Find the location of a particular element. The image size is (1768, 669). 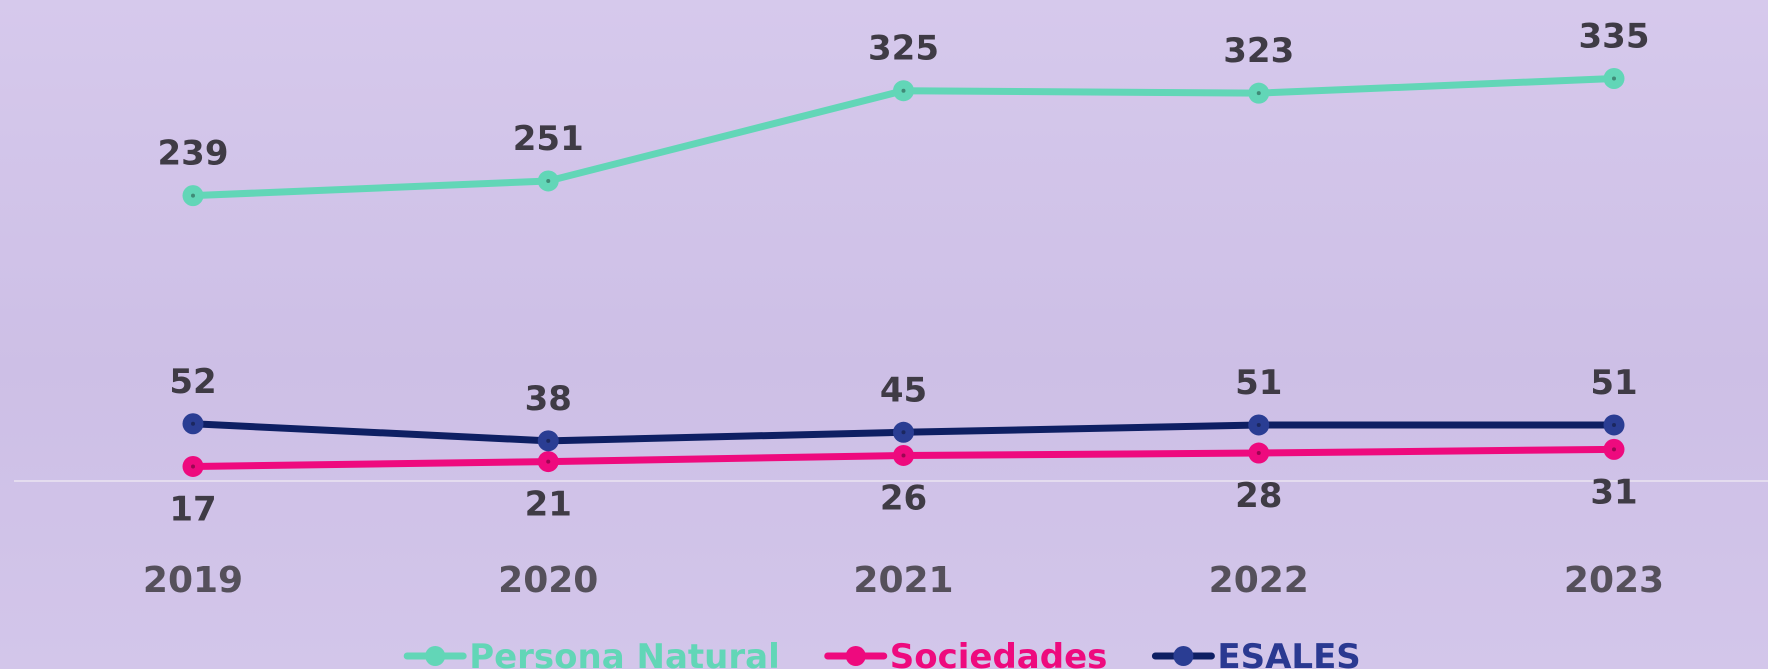

data-point-persona-natural-2021 is located at coordinates (903, 91).